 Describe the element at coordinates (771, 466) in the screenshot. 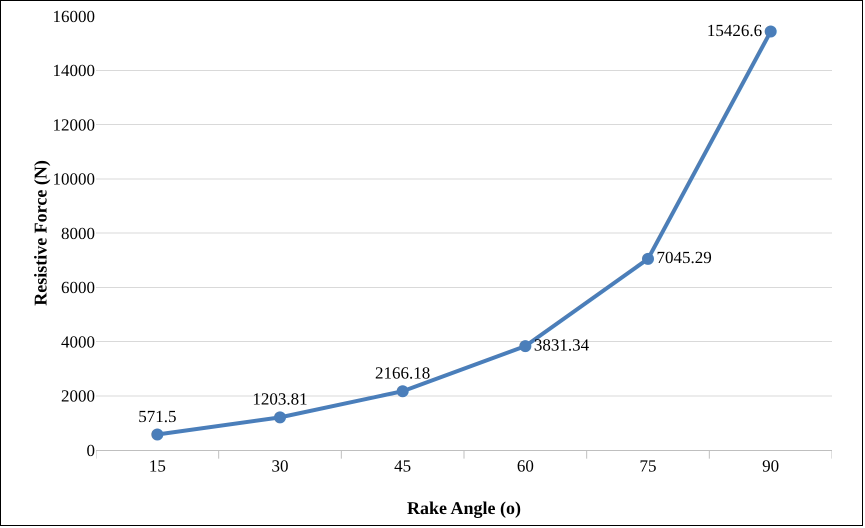

I see `x-tick-label: 90` at that location.